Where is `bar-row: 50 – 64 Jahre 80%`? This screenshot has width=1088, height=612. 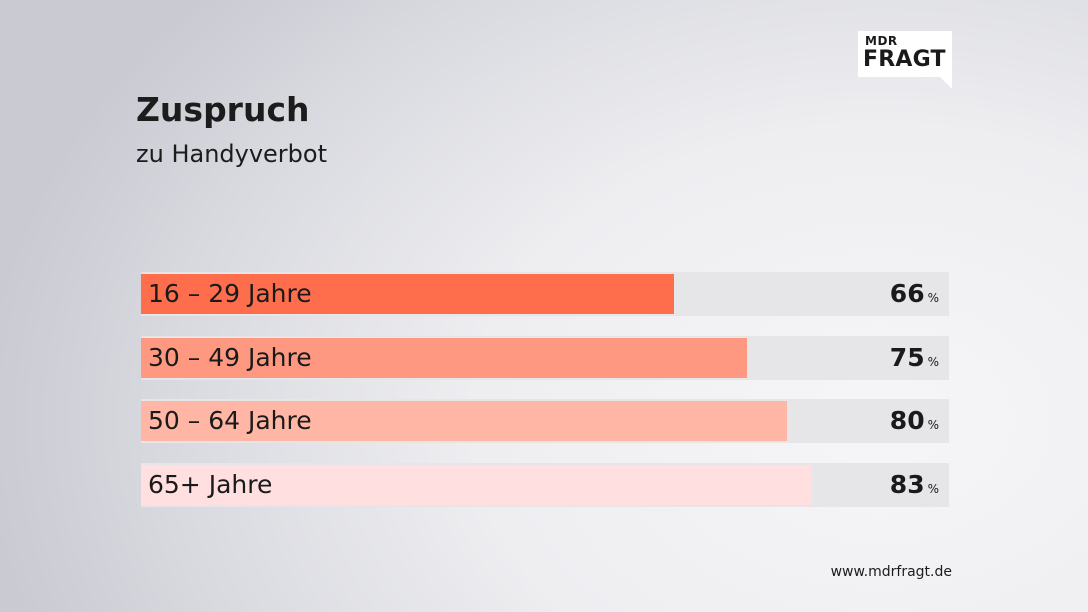
bar-row: 50 – 64 Jahre 80% is located at coordinates (545, 421).